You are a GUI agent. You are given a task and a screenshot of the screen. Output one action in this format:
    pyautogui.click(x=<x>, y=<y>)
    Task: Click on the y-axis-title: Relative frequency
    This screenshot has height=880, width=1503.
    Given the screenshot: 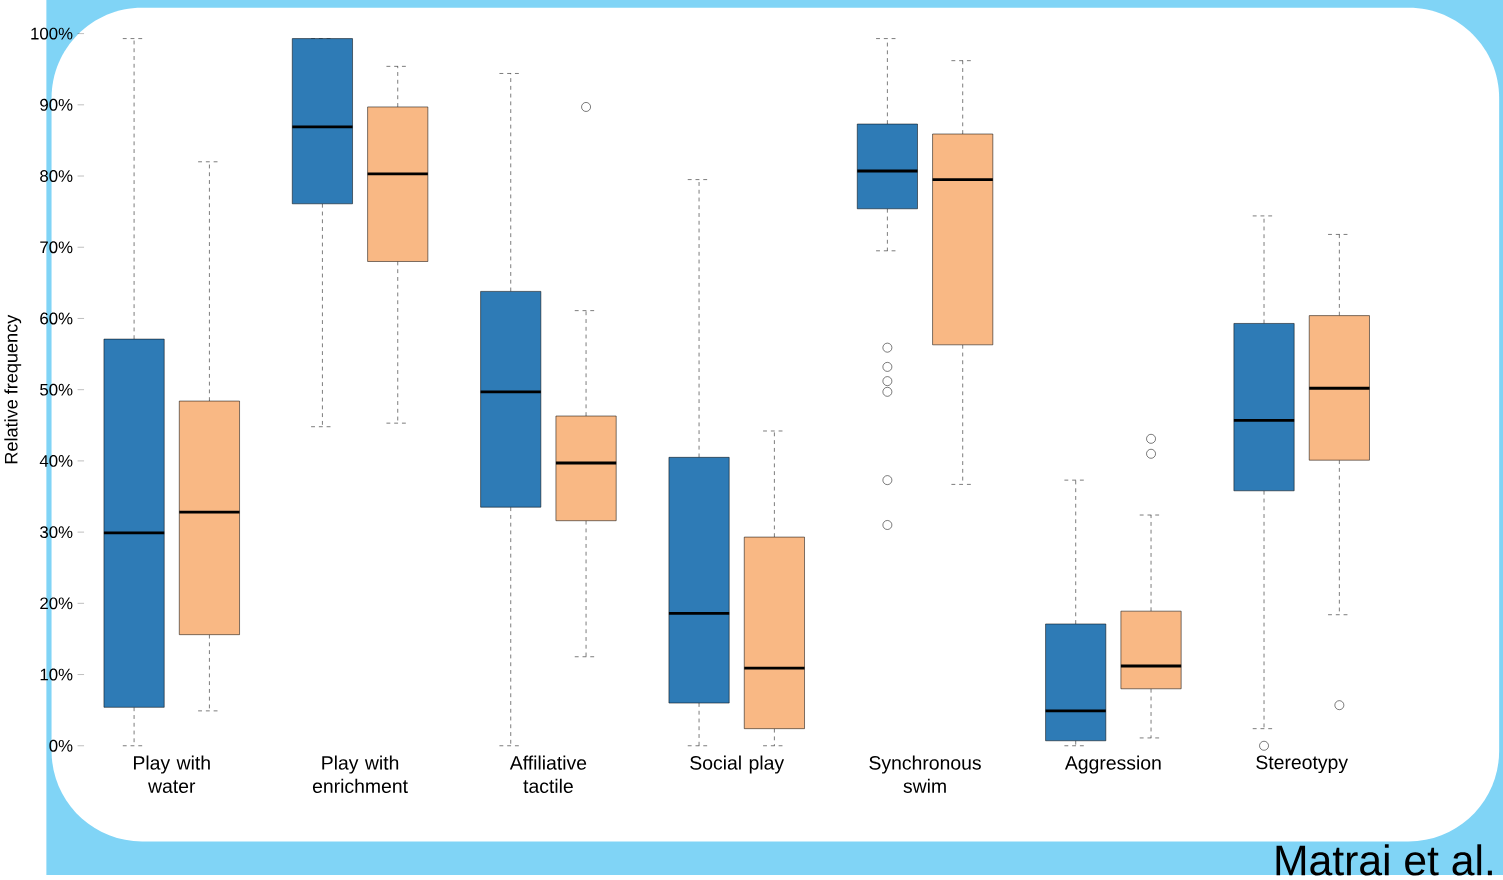 What is the action you would take?
    pyautogui.click(x=13, y=389)
    